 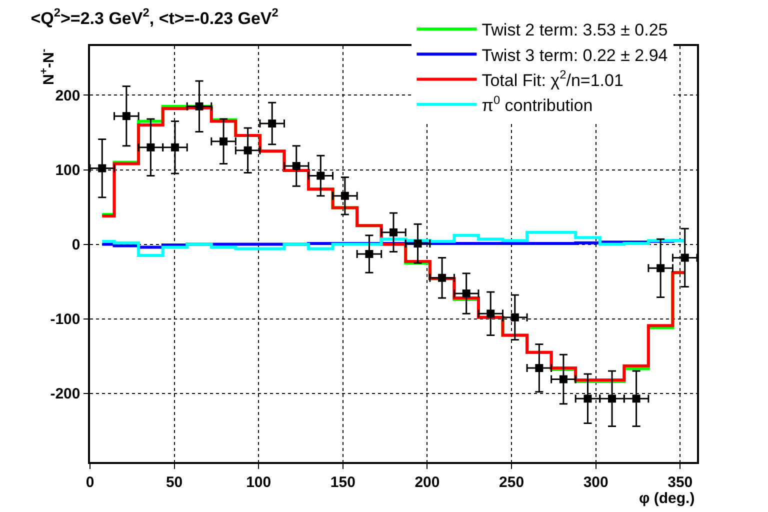 I want to click on y-tick-label: -100, so click(x=65, y=319).